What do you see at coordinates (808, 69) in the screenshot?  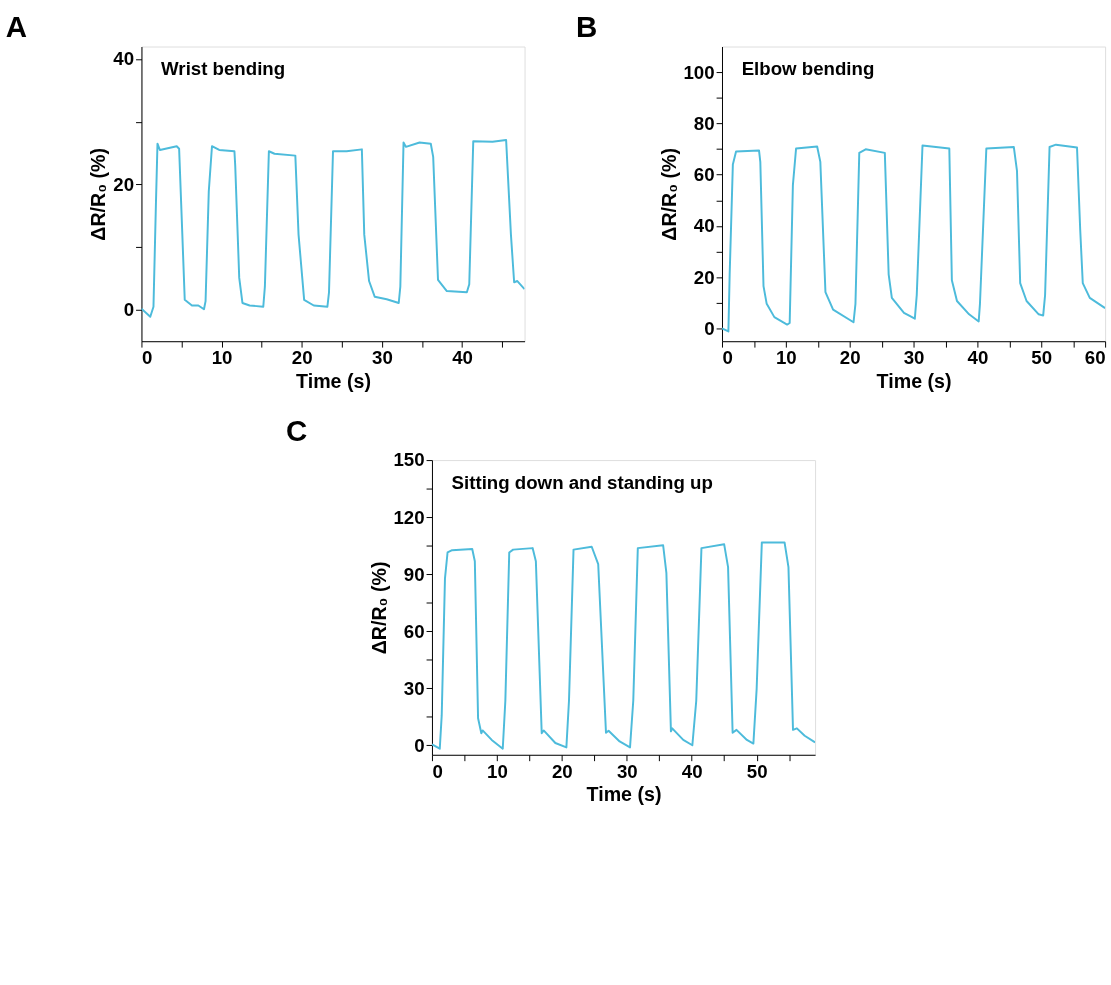 I see `annotation: Elbow bending` at bounding box center [808, 69].